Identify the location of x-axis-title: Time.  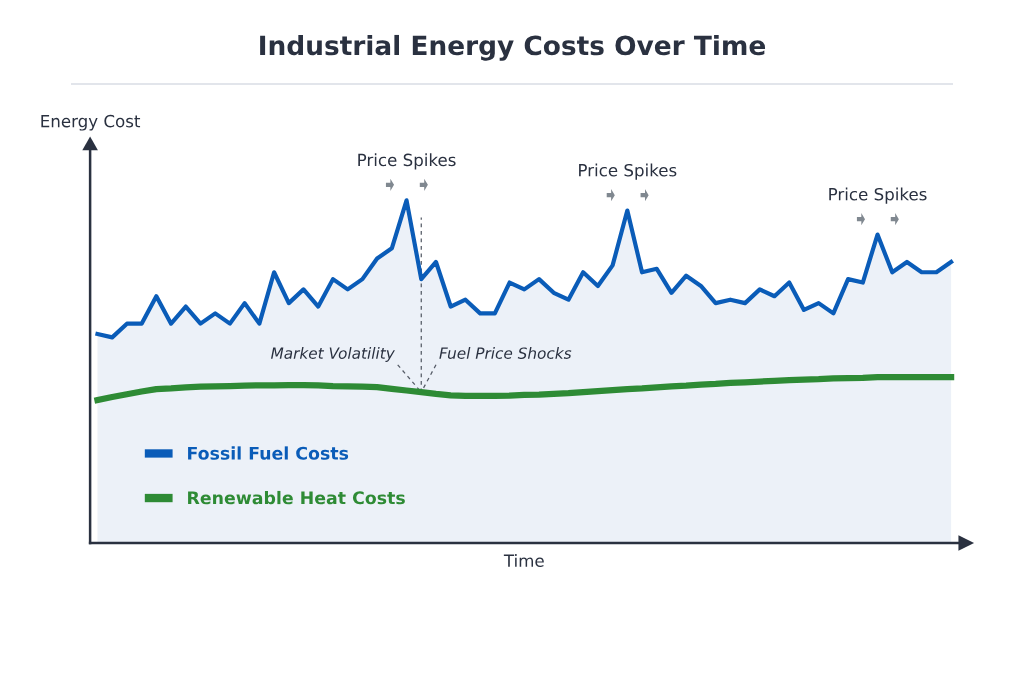
(523, 560).